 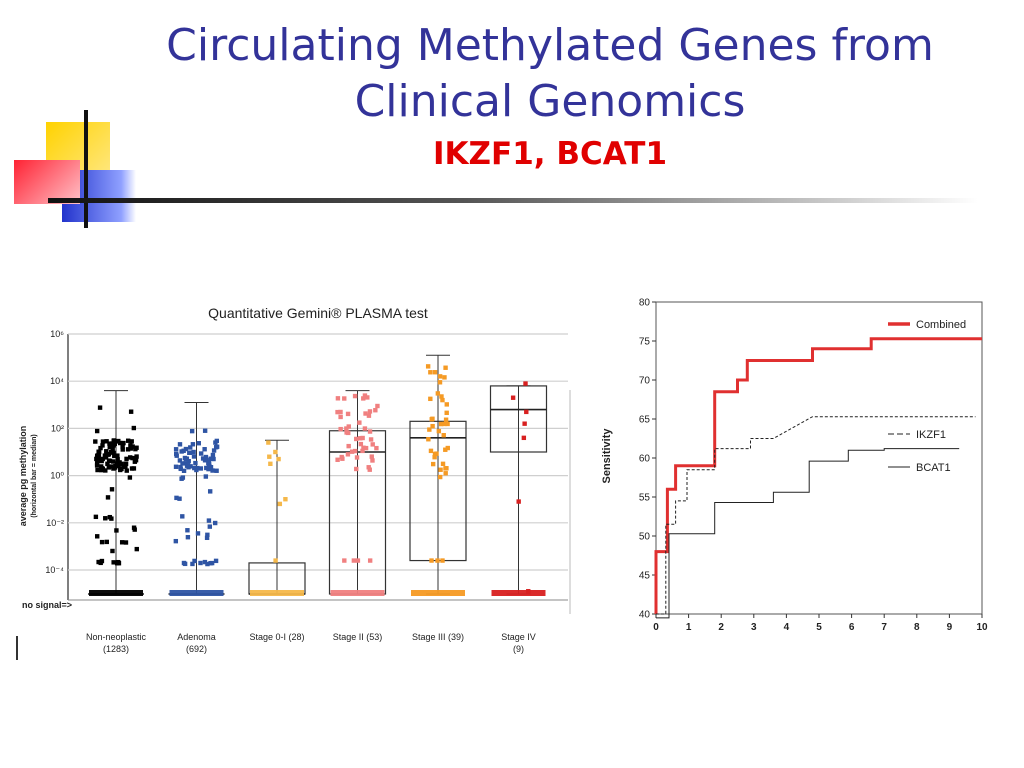 I want to click on box-chart-title: Quantitative Gemini® PLASMA test, so click(x=318, y=313).